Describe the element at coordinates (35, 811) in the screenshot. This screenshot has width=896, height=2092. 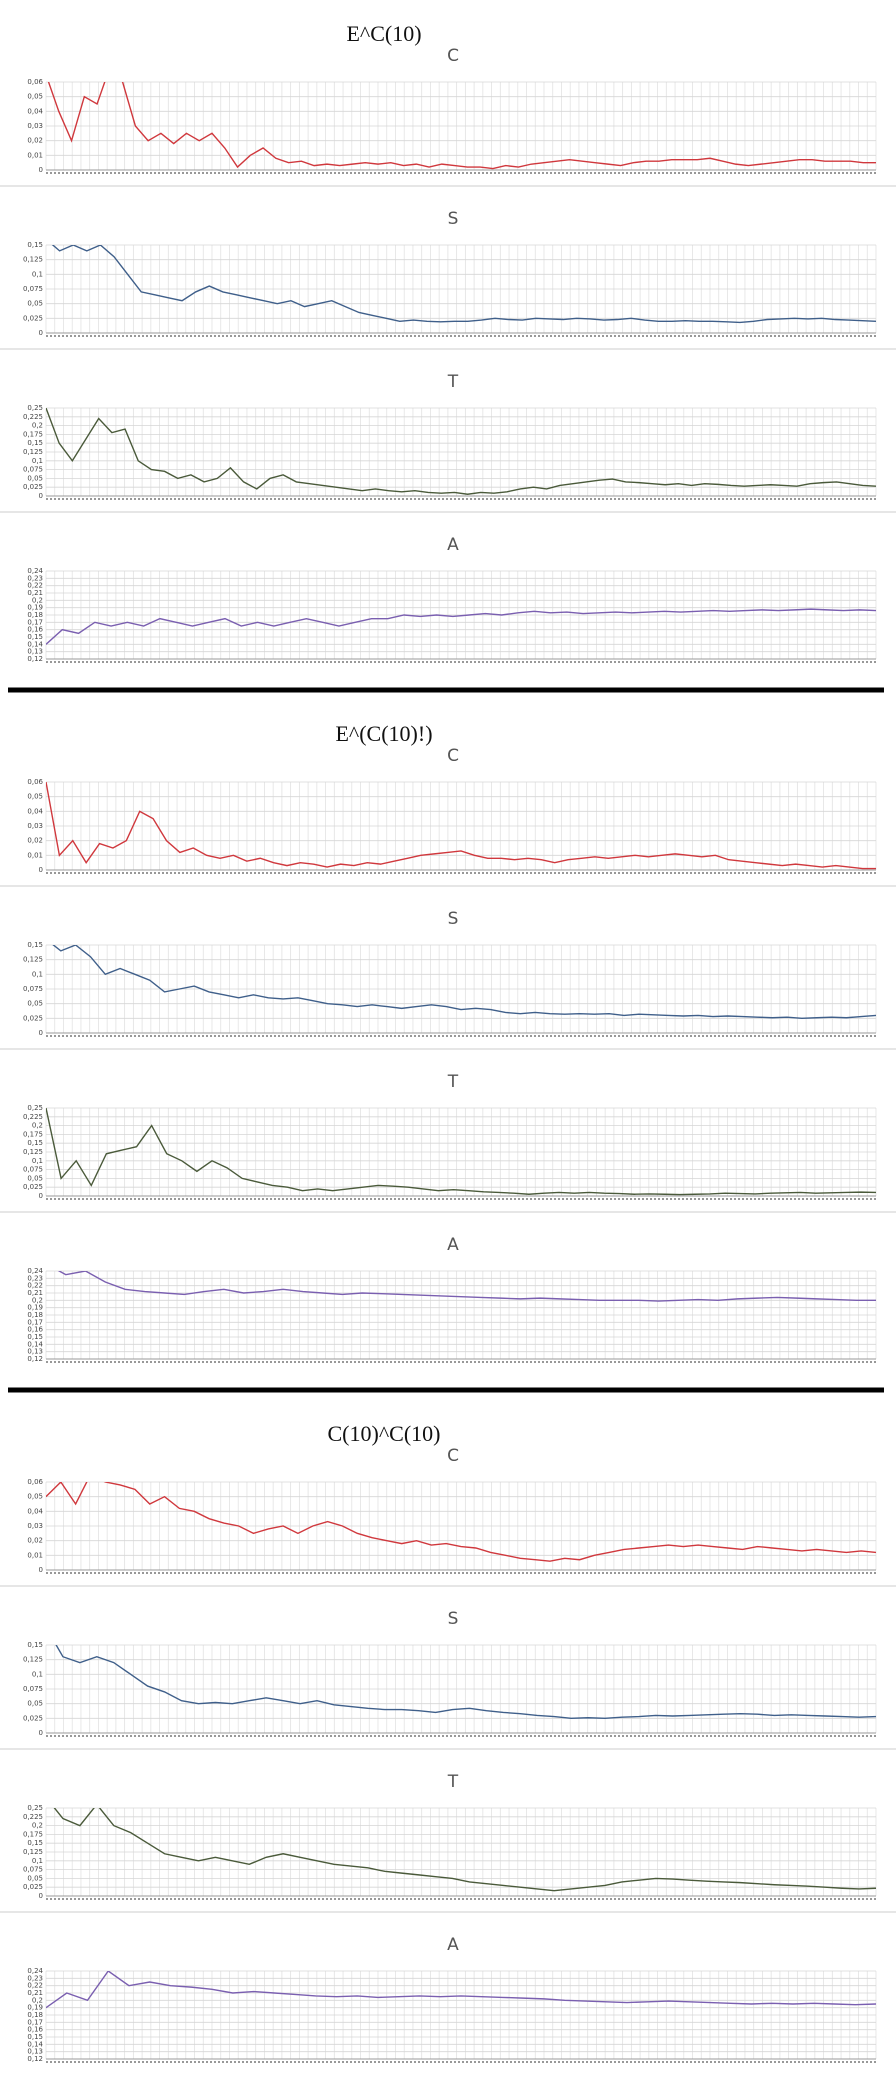
I see `y-tick-label: 0,04` at that location.